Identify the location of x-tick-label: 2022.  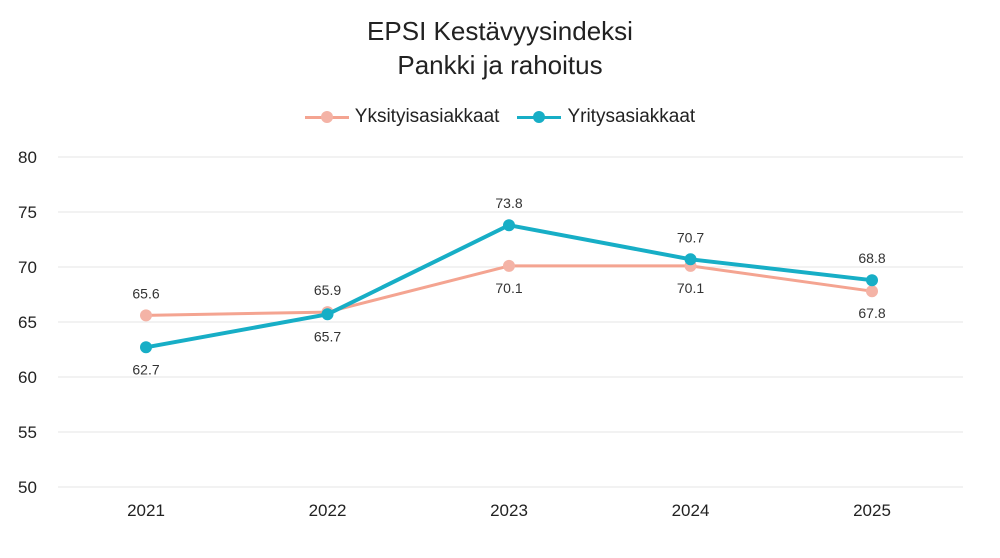
(328, 510).